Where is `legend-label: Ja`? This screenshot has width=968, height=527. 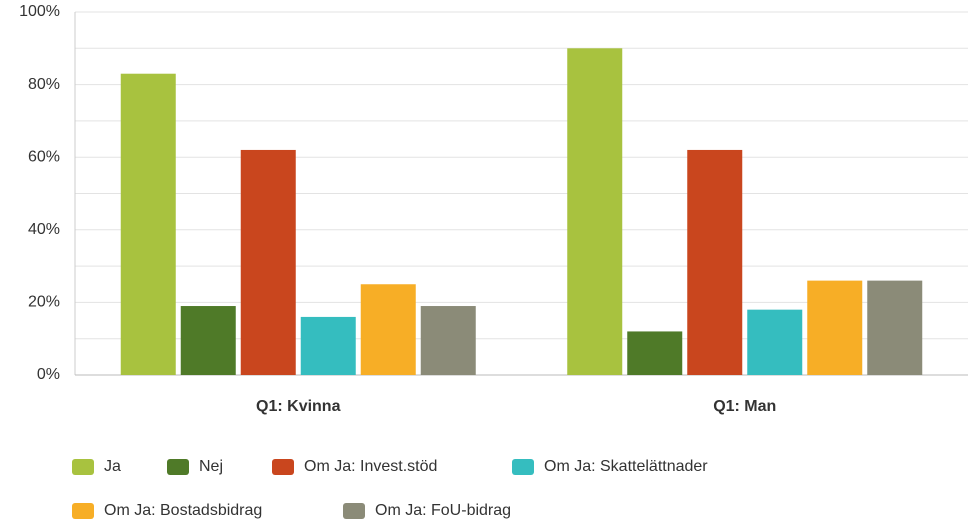 legend-label: Ja is located at coordinates (112, 466).